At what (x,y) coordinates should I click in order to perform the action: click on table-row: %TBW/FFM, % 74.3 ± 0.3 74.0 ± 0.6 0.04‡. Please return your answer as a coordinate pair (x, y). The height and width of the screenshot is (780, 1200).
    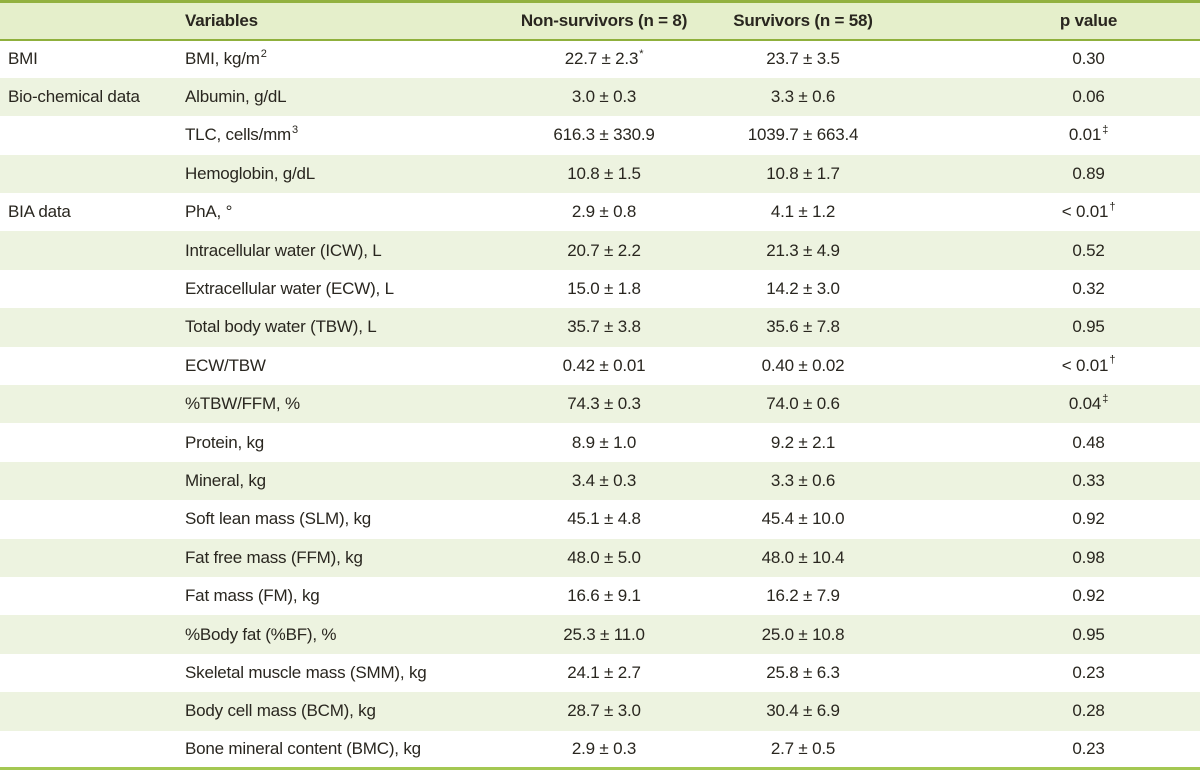
    Looking at the image, I should click on (600, 404).